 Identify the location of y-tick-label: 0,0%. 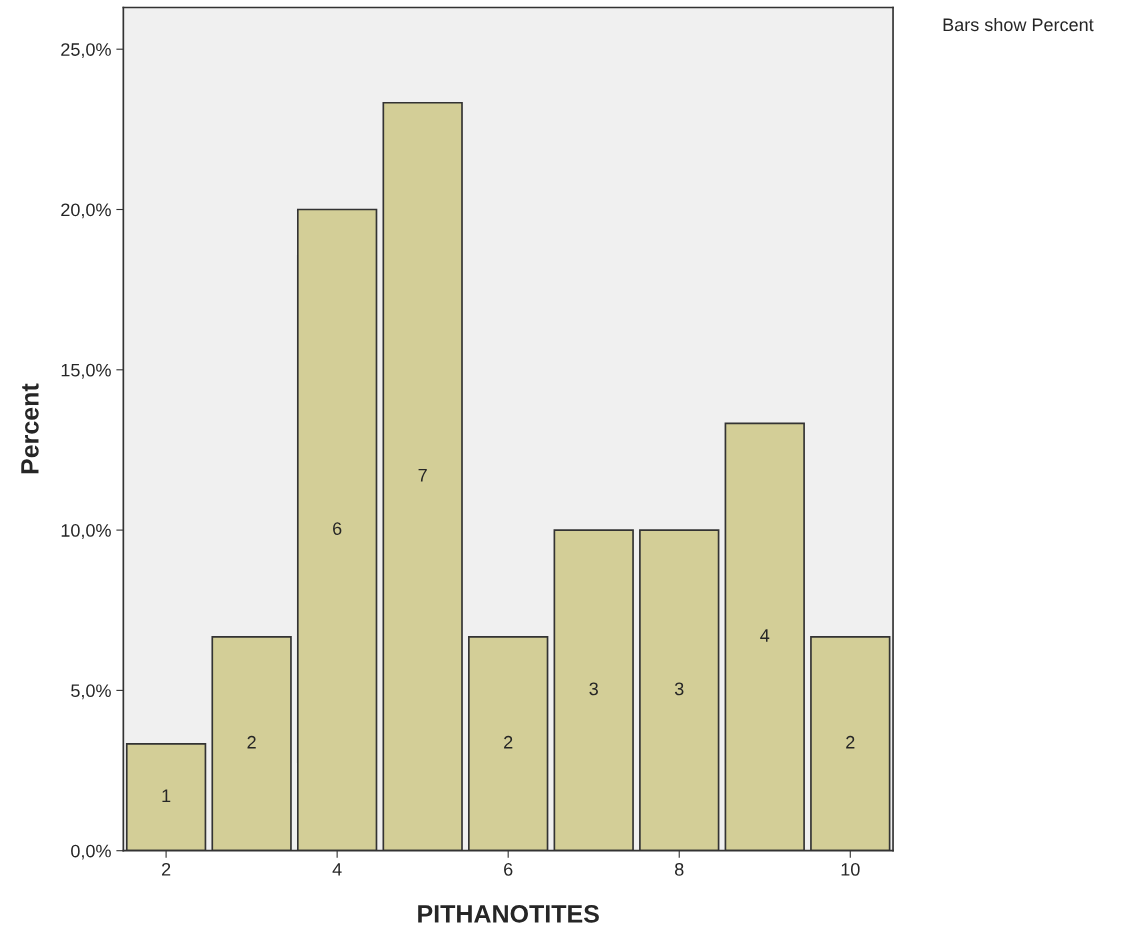
(91, 852).